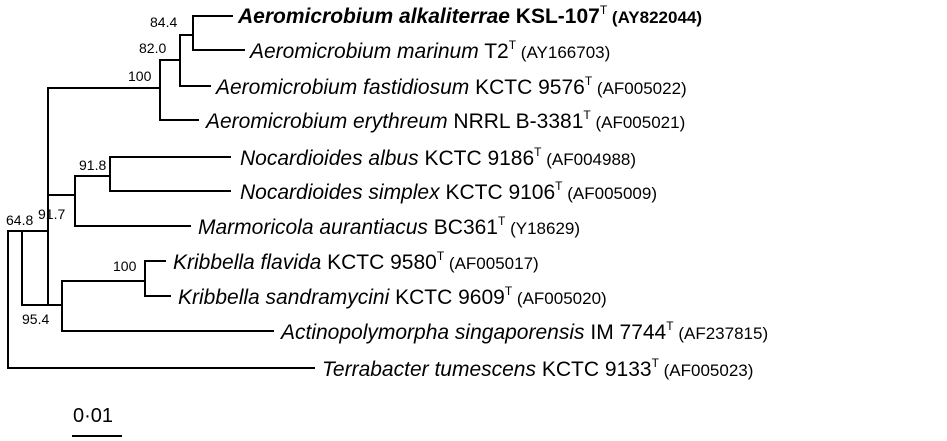 This screenshot has width=947, height=441. Describe the element at coordinates (19, 220) in the screenshot. I see `bootstrap-n7: 64.8` at that location.